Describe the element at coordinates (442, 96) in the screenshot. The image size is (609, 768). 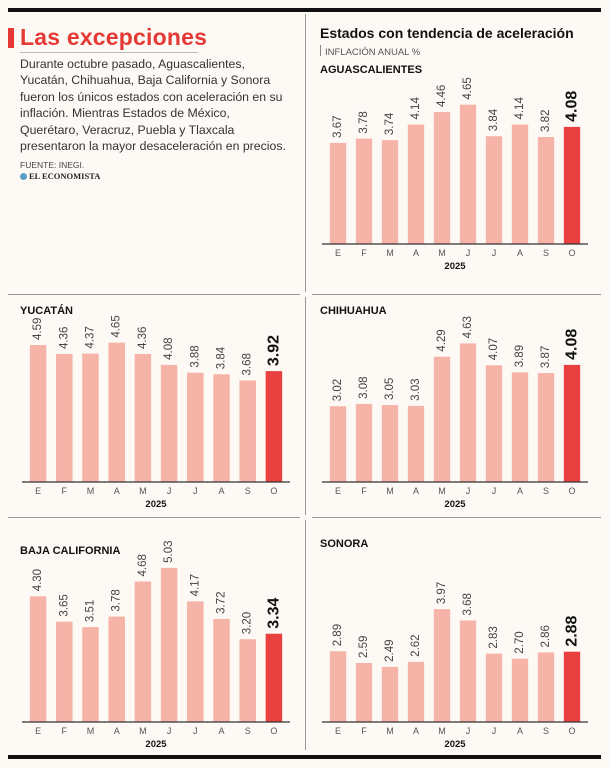
I see `data-label: 4.46` at that location.